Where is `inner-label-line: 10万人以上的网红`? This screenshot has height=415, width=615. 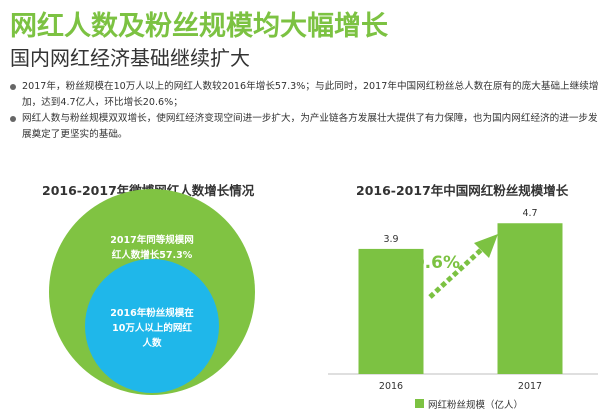 inner-label-line: 10万人以上的网红 is located at coordinates (152, 328).